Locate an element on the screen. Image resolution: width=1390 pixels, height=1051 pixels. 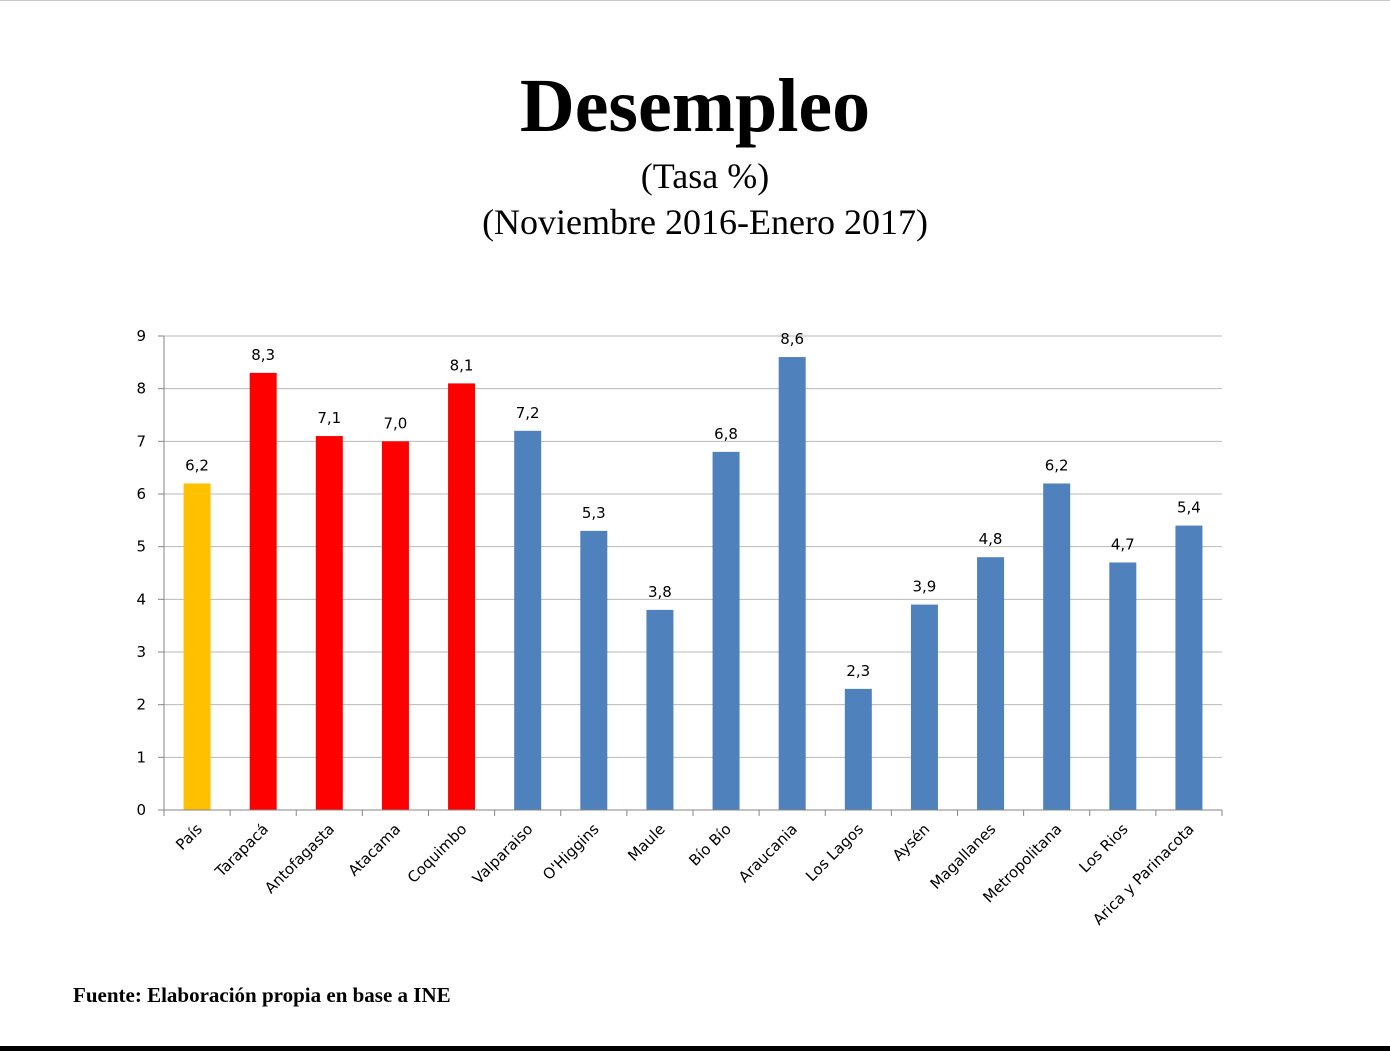
y-tick-label: 6 is located at coordinates (141, 494).